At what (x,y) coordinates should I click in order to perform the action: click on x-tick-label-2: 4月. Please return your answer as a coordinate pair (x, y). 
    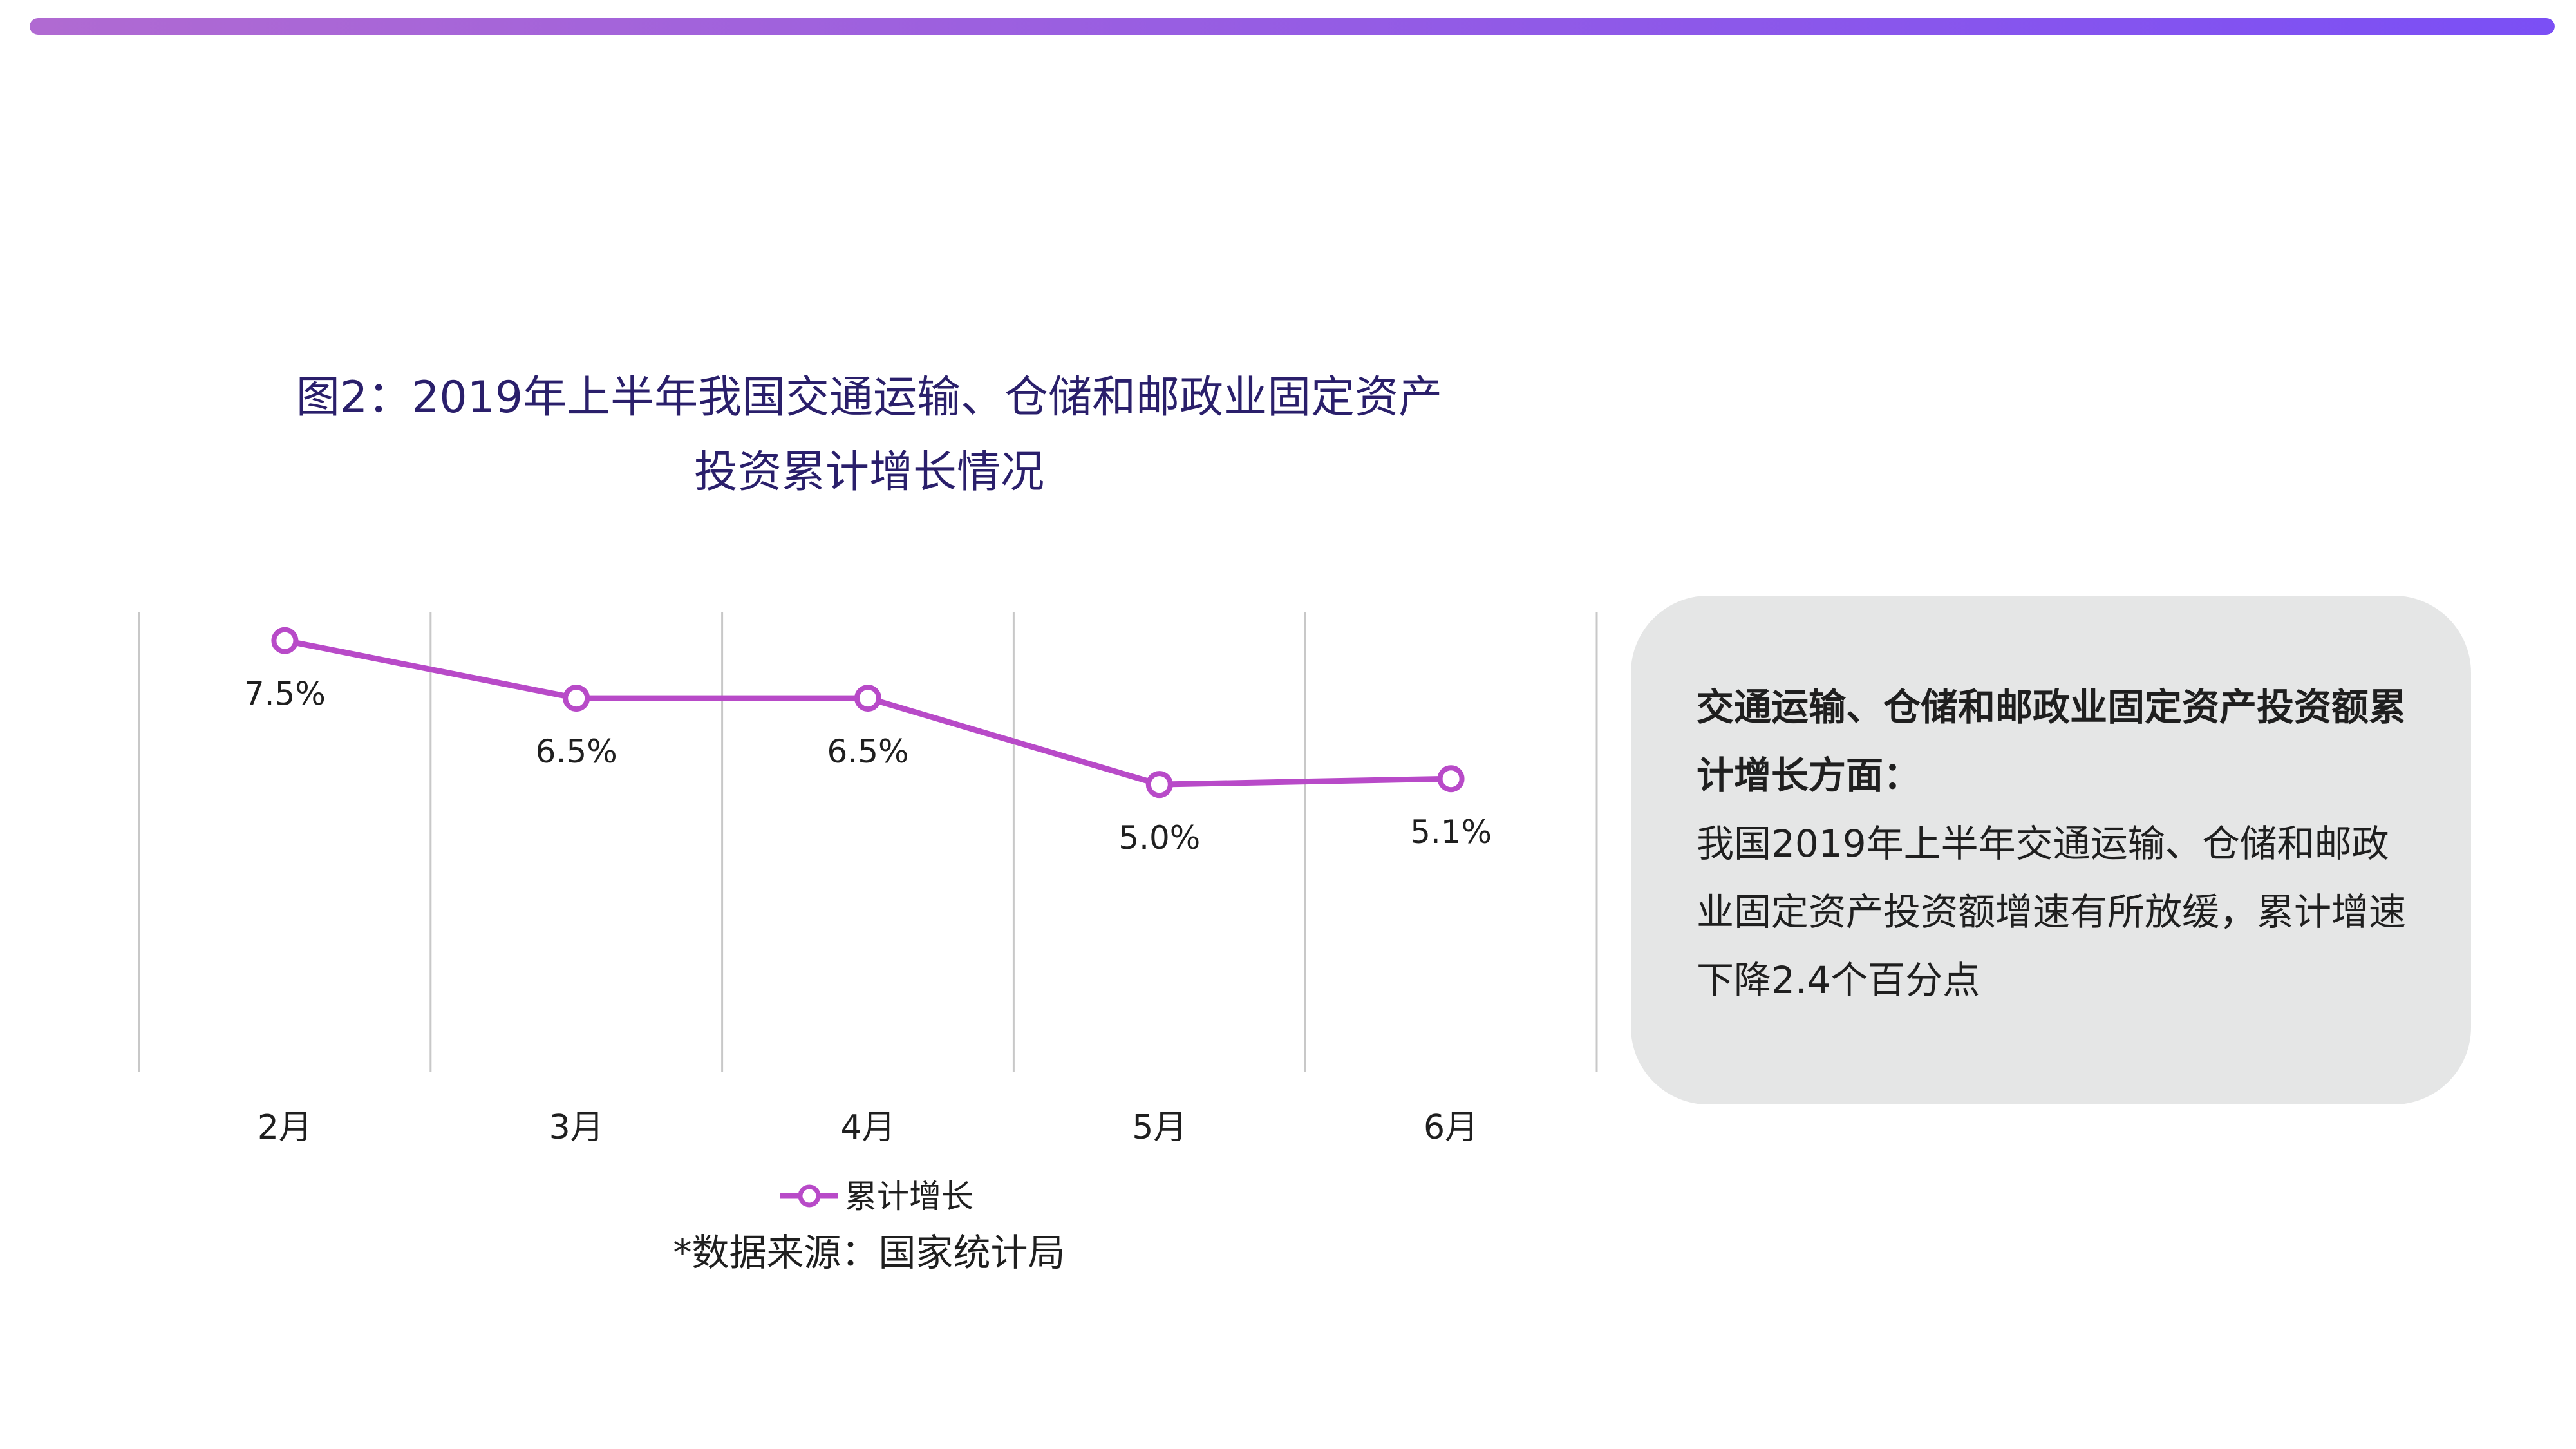
    Looking at the image, I should click on (867, 1127).